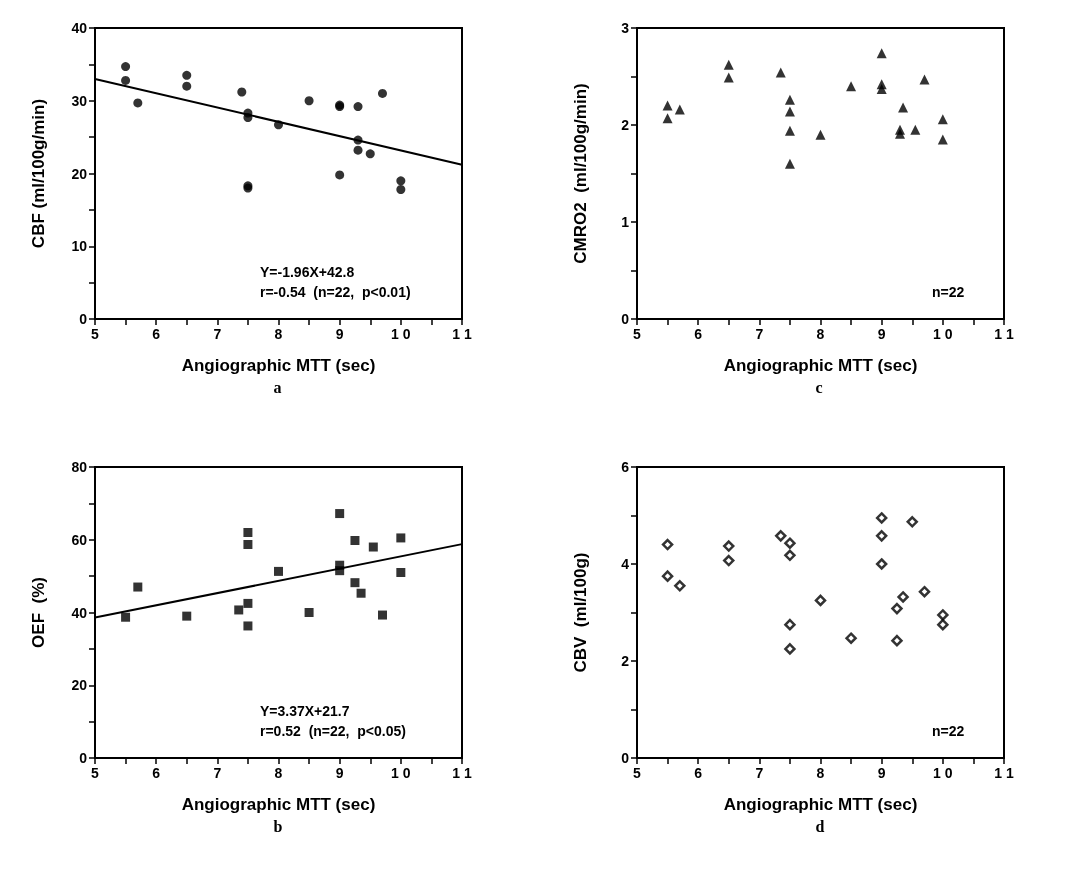 The height and width of the screenshot is (879, 1084). Describe the element at coordinates (625, 28) in the screenshot. I see `y-tick-label: 3` at that location.